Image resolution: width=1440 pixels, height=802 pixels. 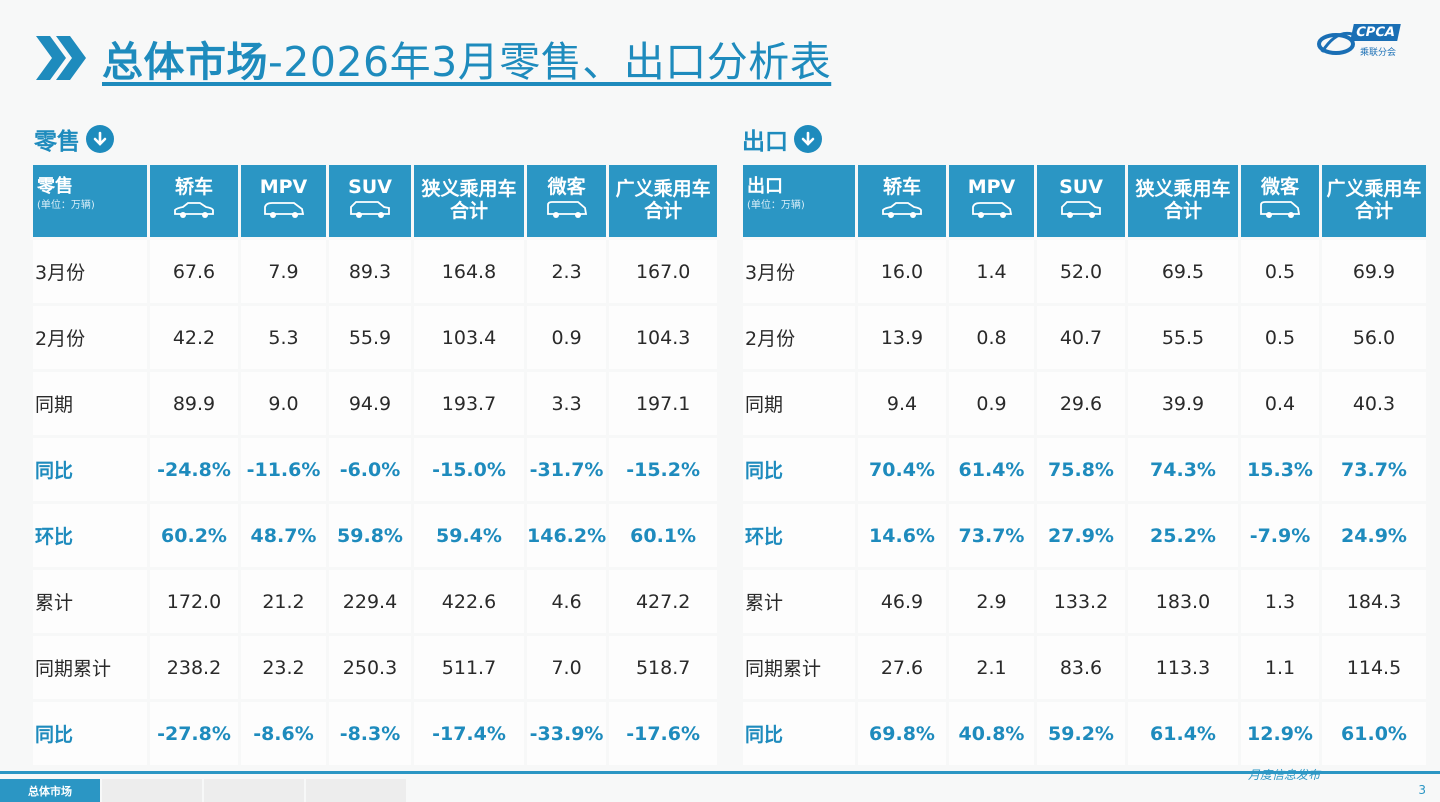 What do you see at coordinates (1084, 403) in the screenshot?
I see `table-row: 同期 9.4 0.9 29.6 39.9 0.4 40.3` at bounding box center [1084, 403].